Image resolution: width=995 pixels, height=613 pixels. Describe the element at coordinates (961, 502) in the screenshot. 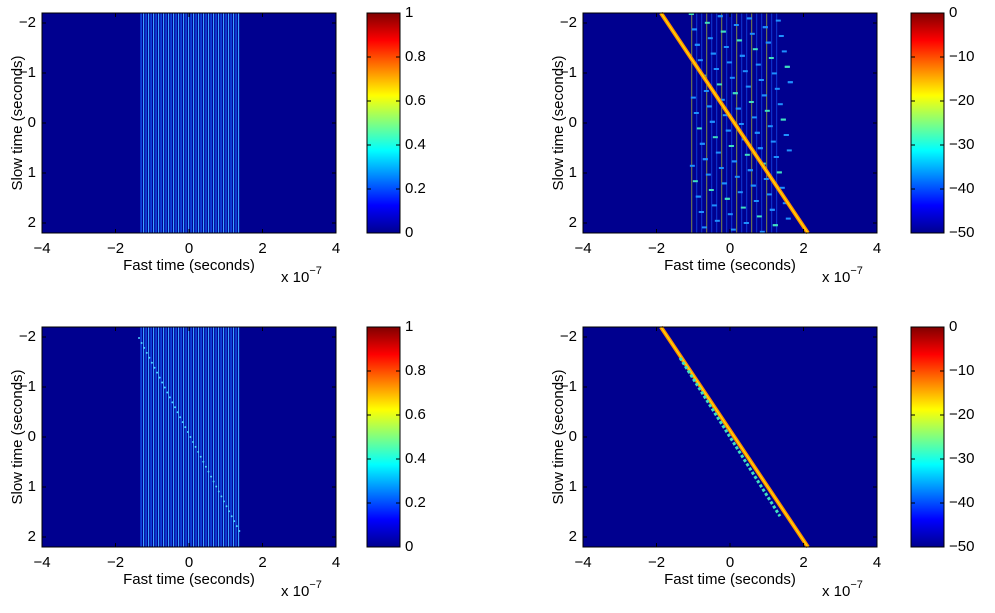

I see `colorbar-tick-label: −40` at that location.